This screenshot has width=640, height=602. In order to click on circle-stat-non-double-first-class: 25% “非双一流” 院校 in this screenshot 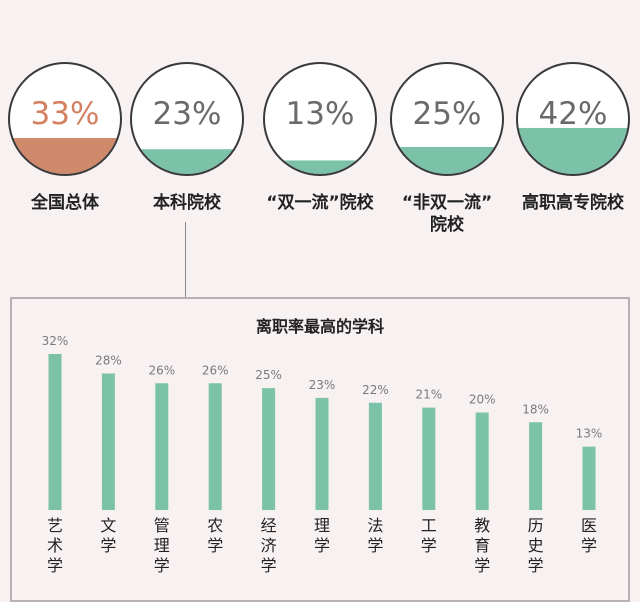, I will do `click(447, 148)`.